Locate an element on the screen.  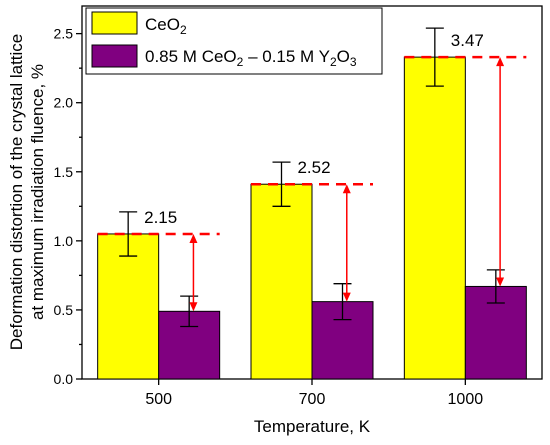
ratio-label-700: 2.52 is located at coordinates (313, 167).